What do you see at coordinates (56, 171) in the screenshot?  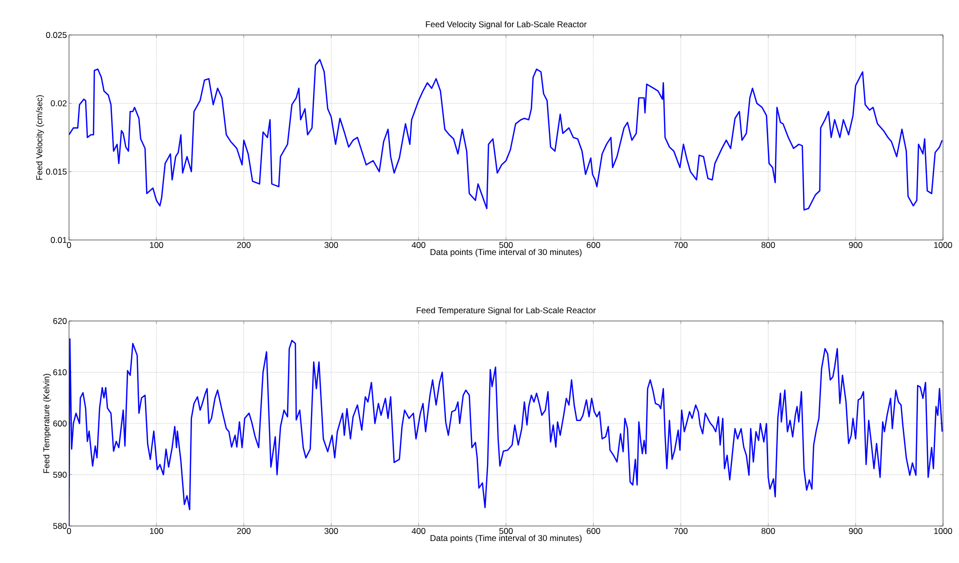 I see `y-tick-label: 0.015` at bounding box center [56, 171].